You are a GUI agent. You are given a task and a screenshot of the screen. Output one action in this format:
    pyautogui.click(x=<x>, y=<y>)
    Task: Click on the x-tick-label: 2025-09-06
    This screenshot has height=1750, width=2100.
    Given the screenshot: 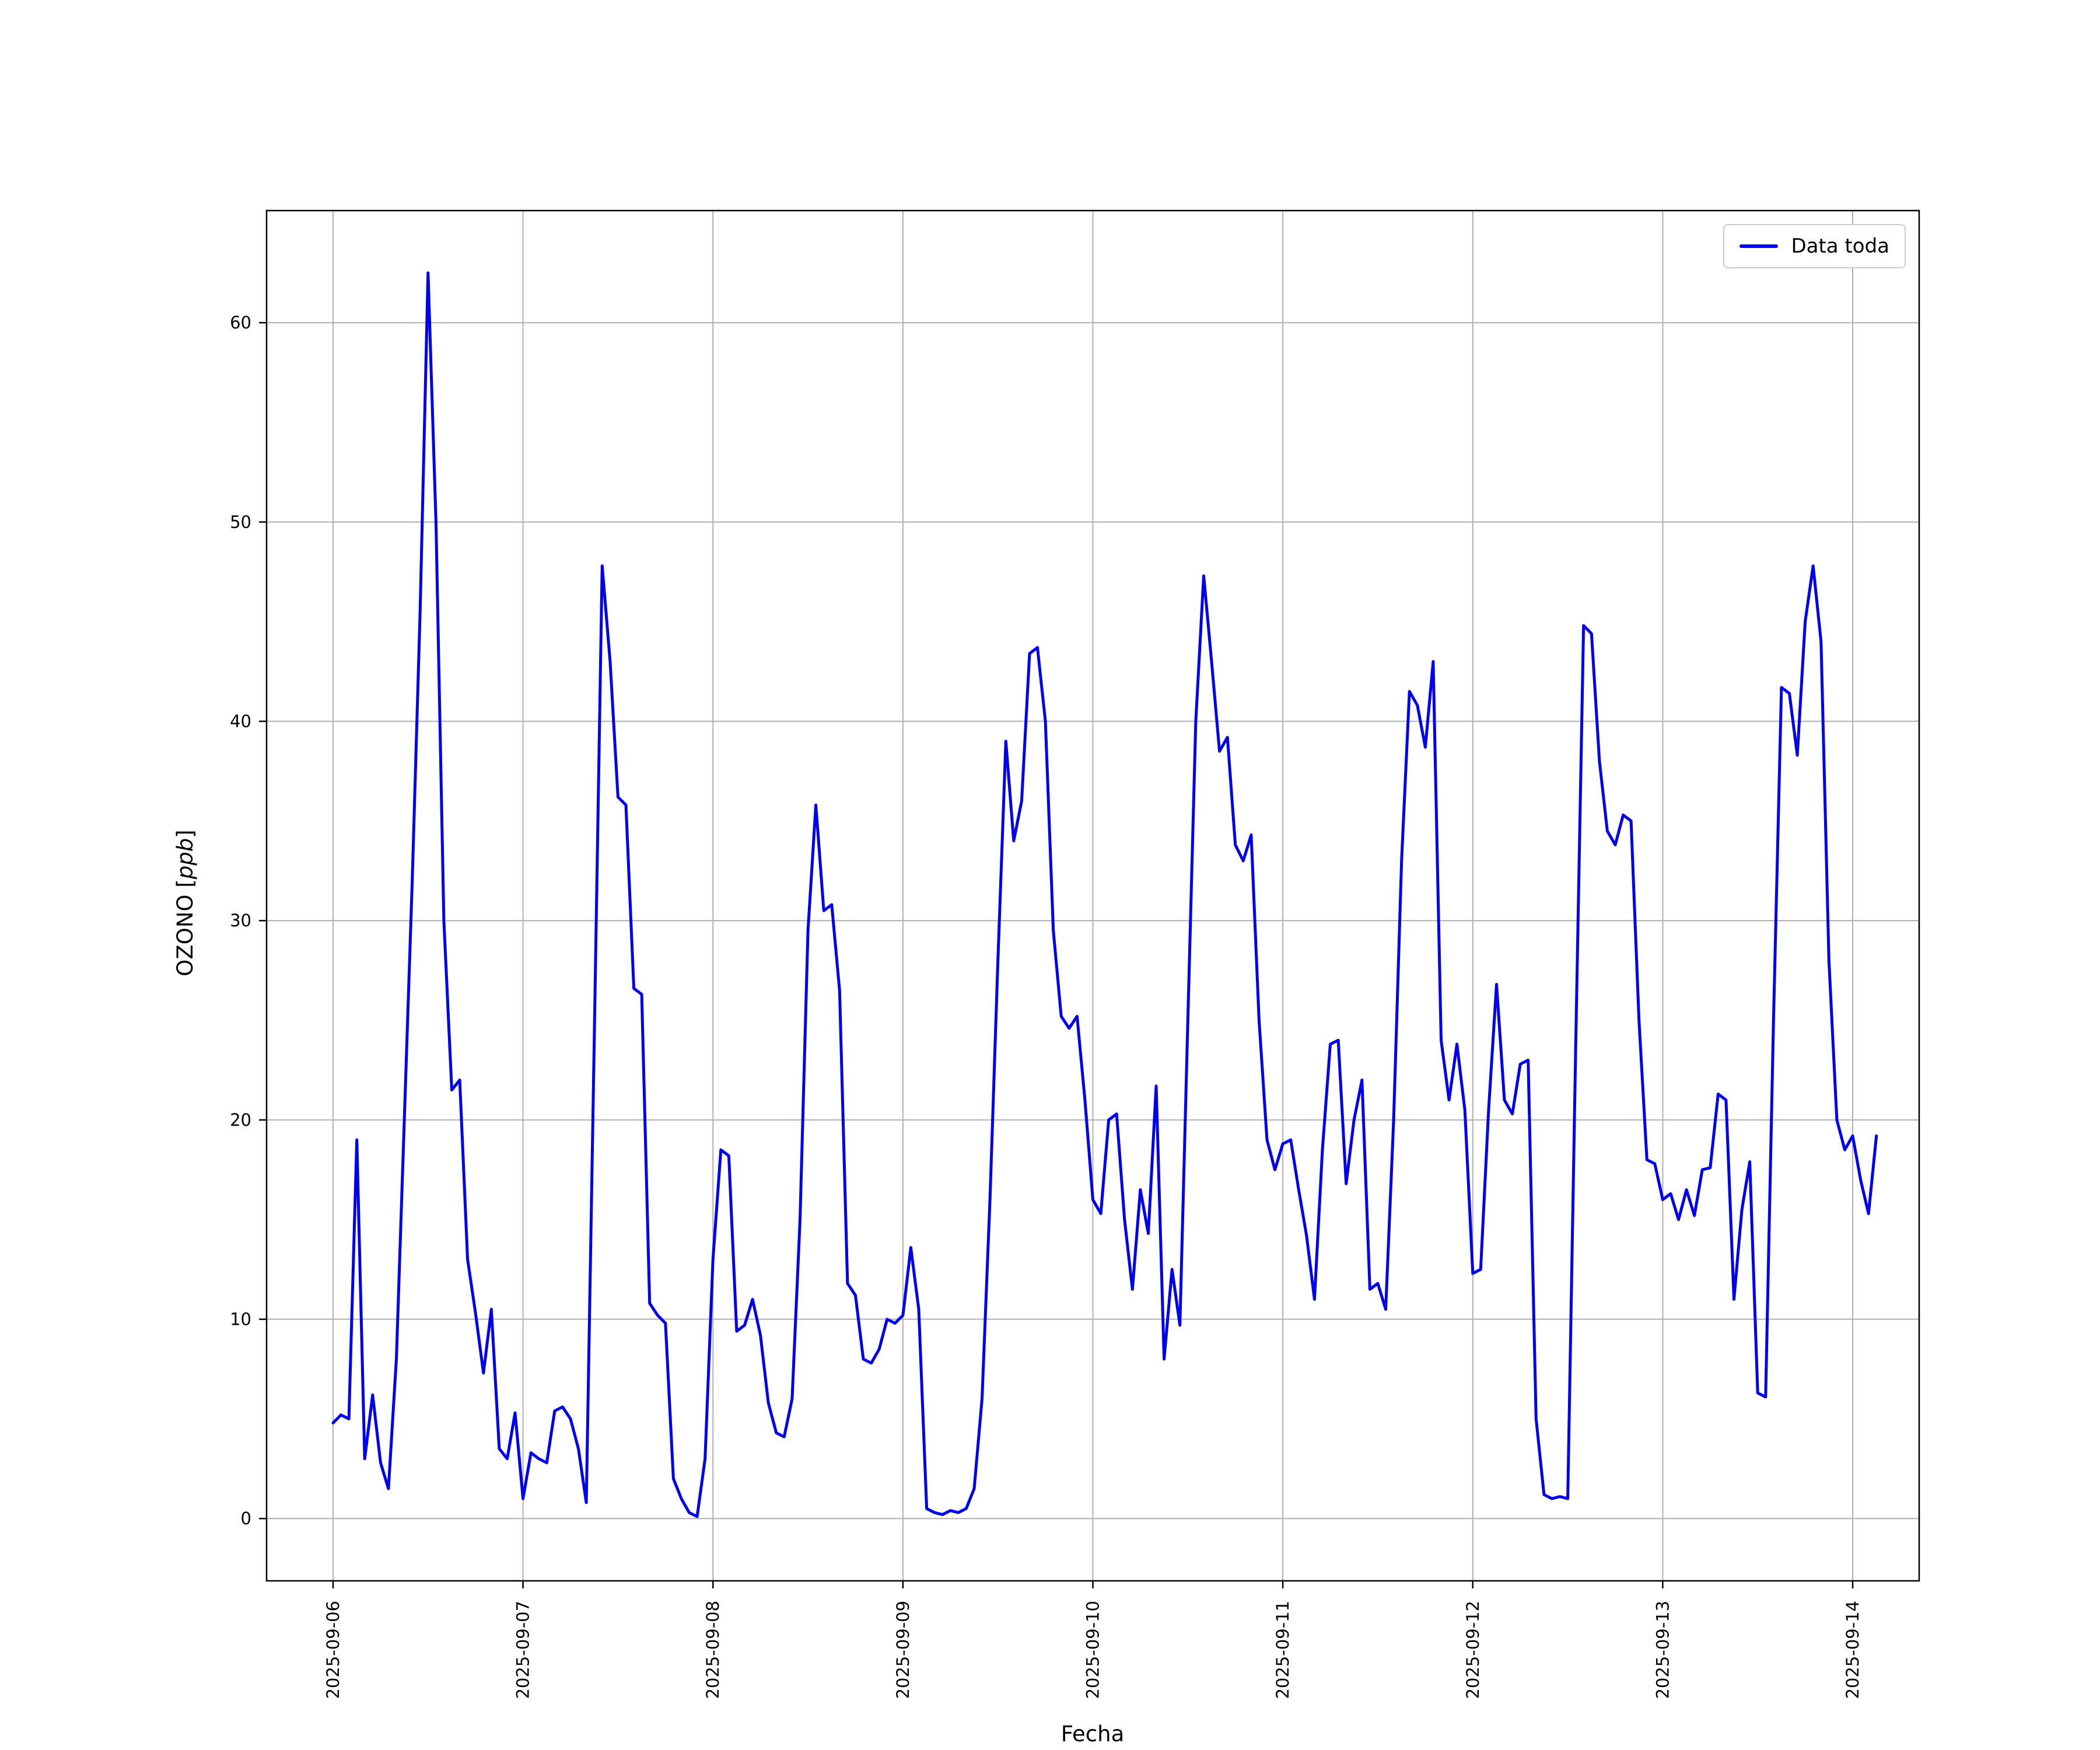 What is the action you would take?
    pyautogui.click(x=333, y=1650)
    